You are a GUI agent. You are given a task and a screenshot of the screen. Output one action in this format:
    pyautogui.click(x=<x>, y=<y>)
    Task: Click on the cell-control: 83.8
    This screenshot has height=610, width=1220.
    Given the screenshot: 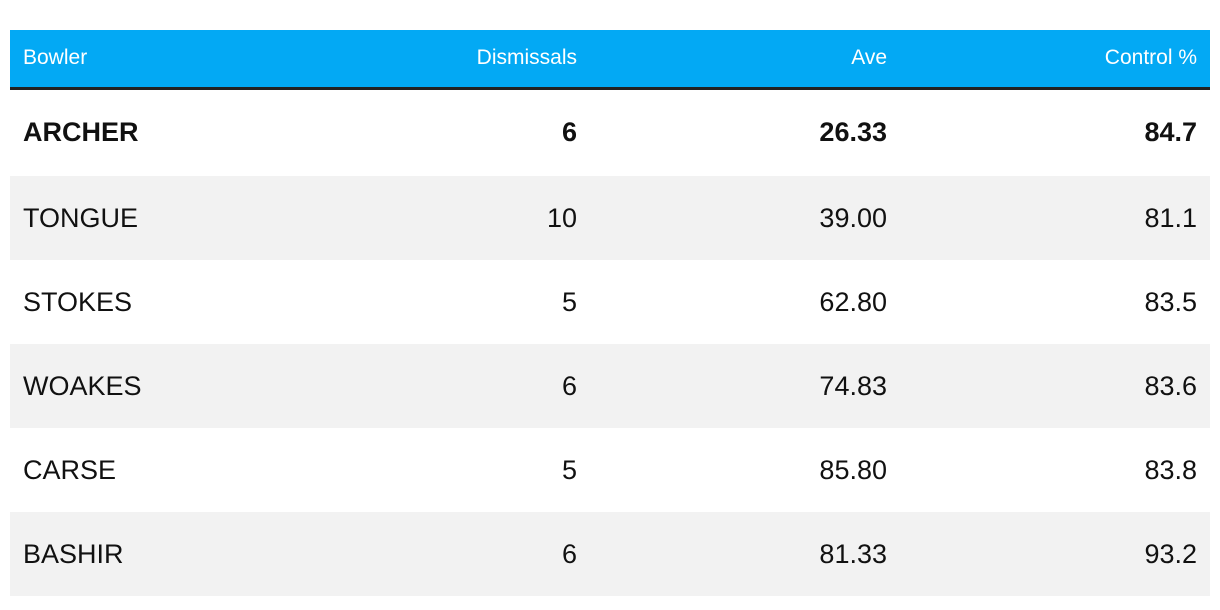 What is the action you would take?
    pyautogui.click(x=1170, y=469)
    